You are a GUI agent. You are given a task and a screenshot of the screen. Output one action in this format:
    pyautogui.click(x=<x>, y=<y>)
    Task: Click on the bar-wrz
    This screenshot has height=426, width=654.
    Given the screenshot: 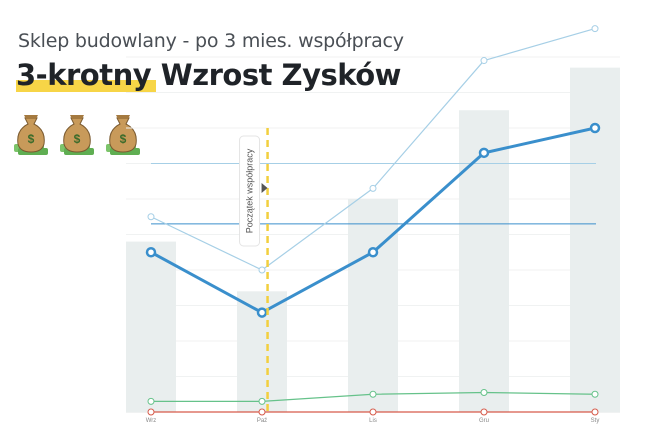 What is the action you would take?
    pyautogui.click(x=151, y=326)
    